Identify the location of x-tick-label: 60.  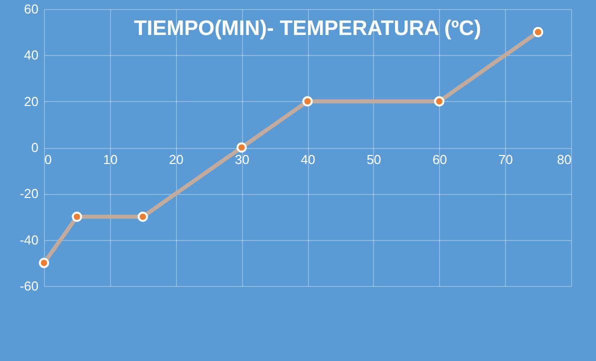
(439, 159).